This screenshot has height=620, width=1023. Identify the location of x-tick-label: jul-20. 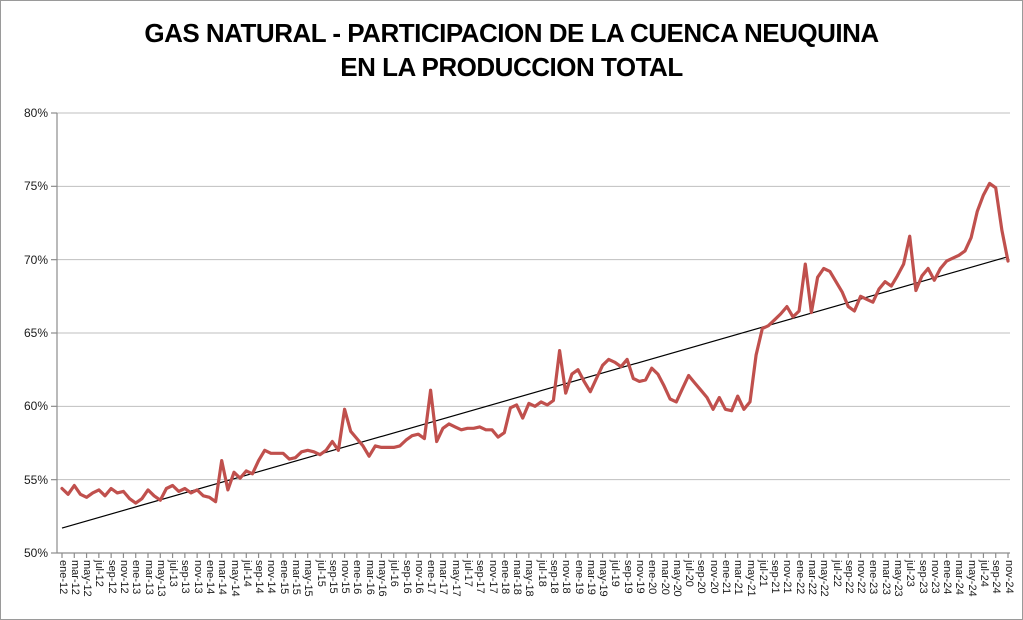
(689, 573).